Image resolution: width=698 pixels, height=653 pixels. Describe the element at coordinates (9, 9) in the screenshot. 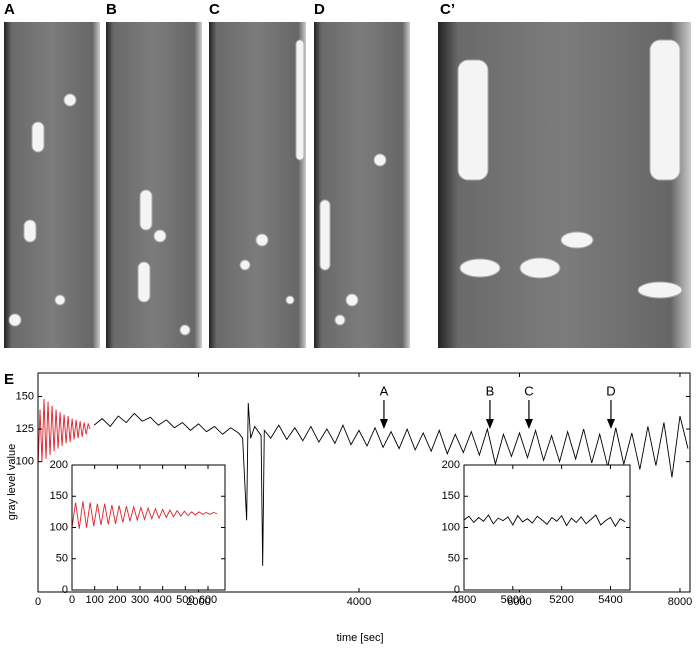

I see `panel-label: A` at that location.